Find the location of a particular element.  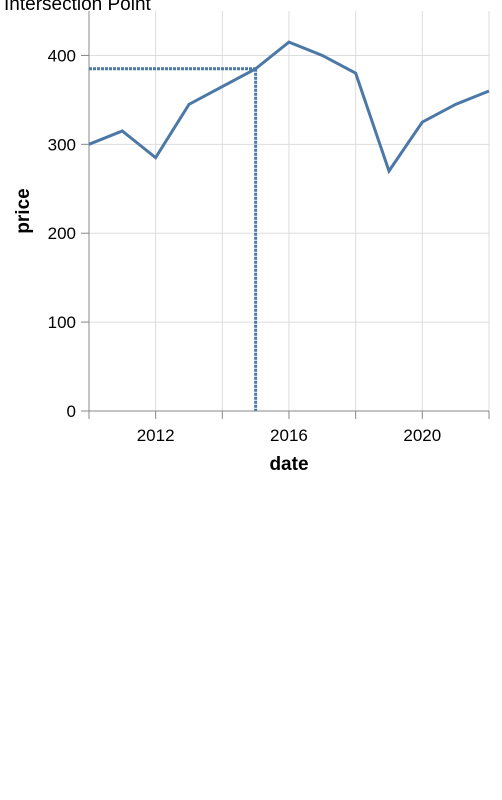

chart-title: Intersection Point is located at coordinates (78, 7).